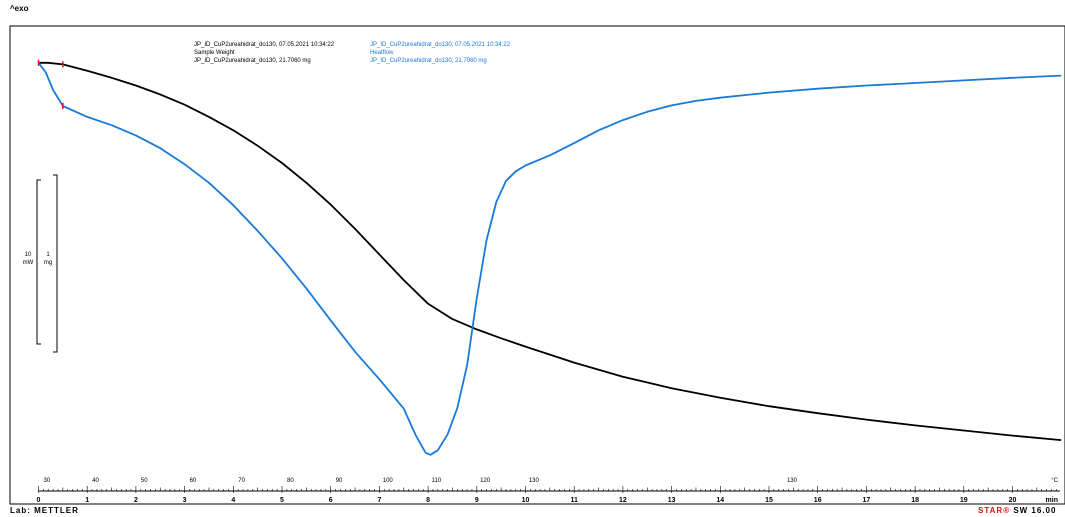  I want to click on time-axis-unit: min, so click(1052, 500).